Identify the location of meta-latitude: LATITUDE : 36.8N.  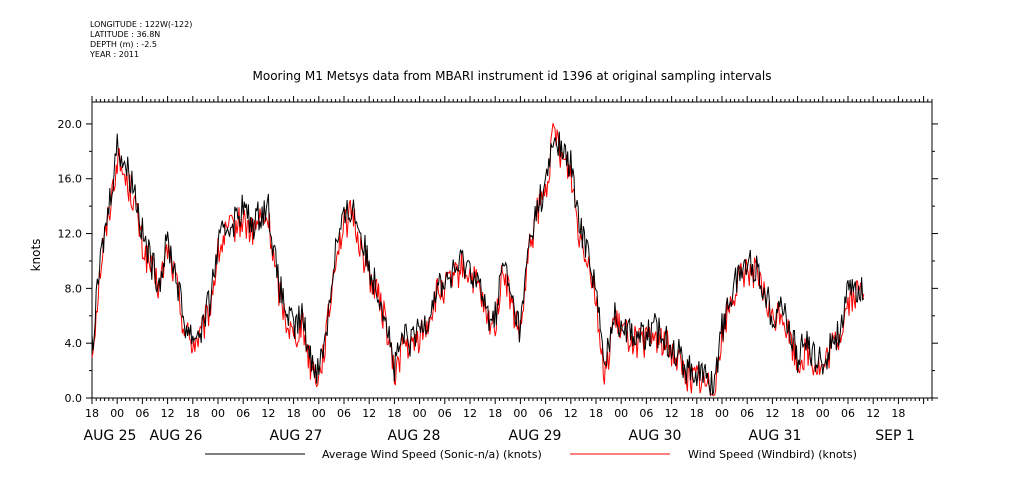
(125, 34).